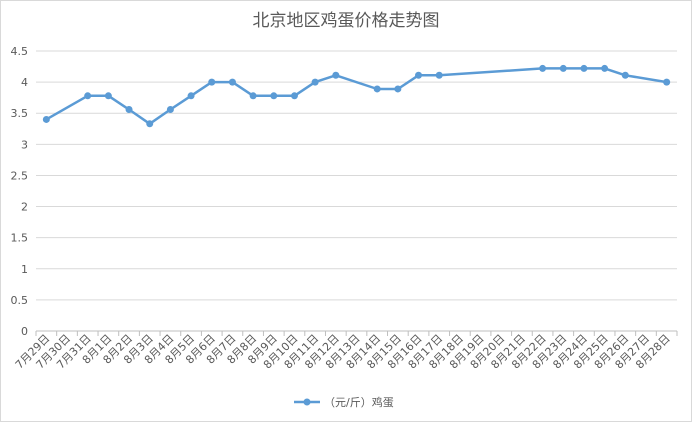 The width and height of the screenshot is (692, 422). I want to click on y-tick-label: 3, so click(24, 144).